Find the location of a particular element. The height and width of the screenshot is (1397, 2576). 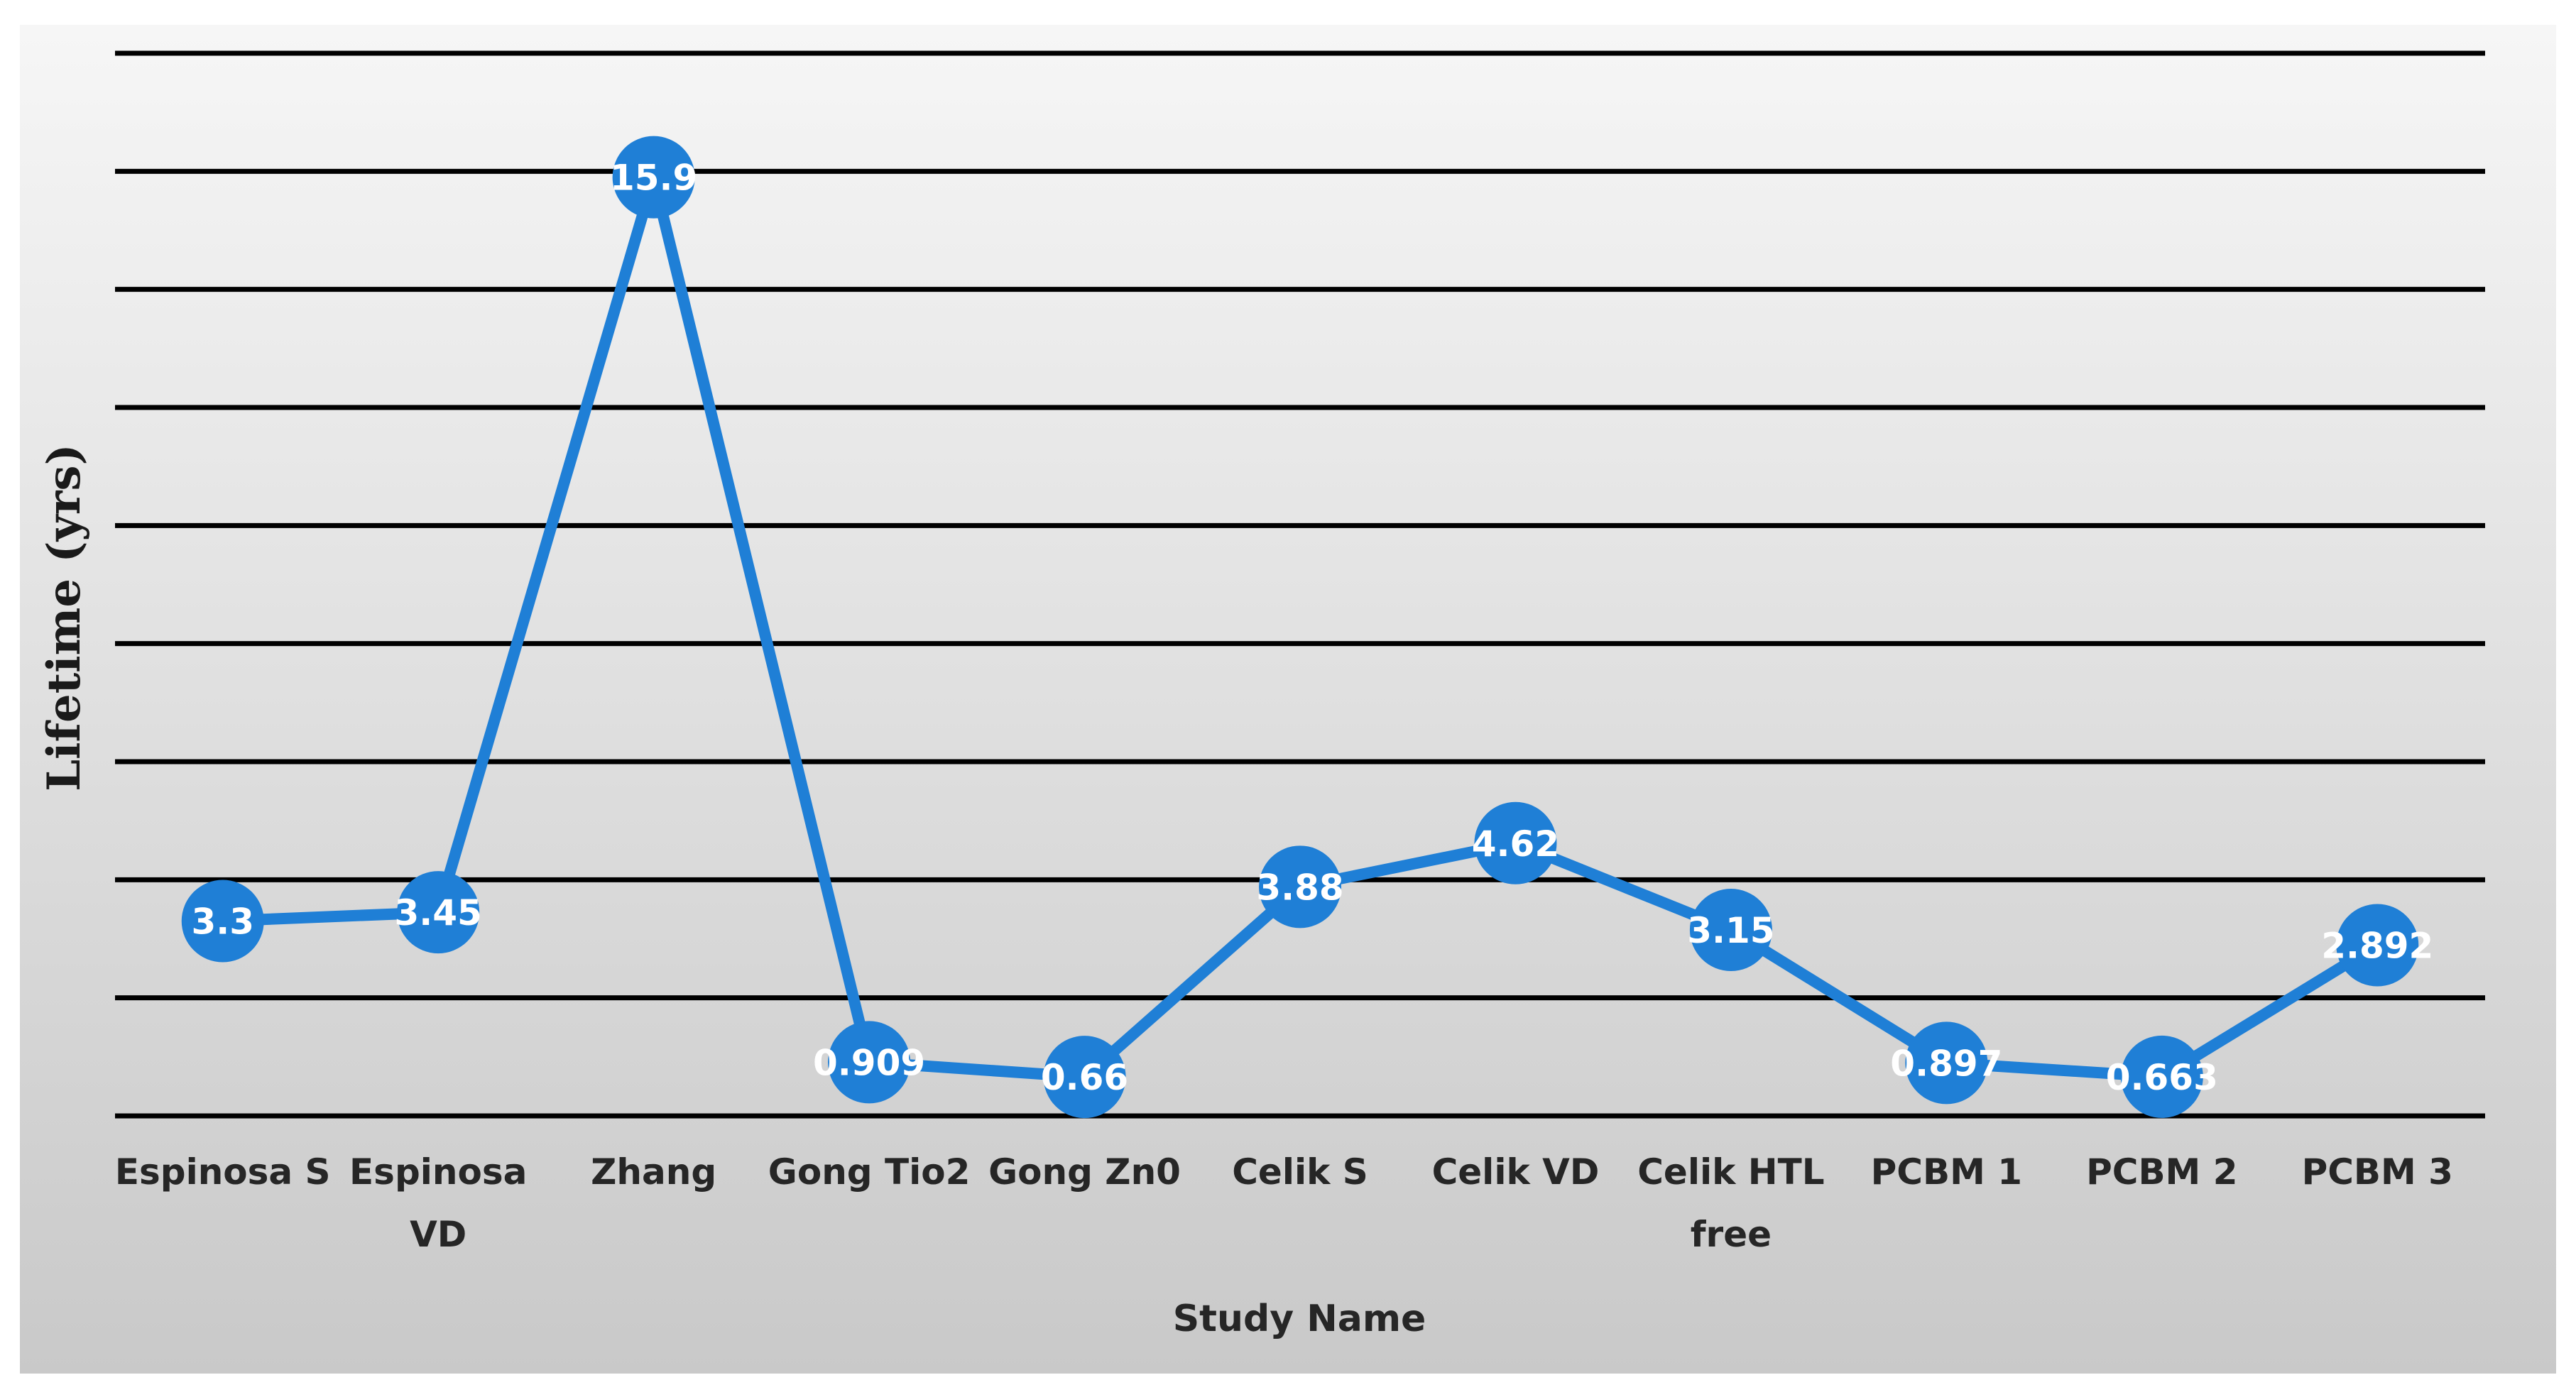

x-tick-label: Espinosa S is located at coordinates (223, 1172).